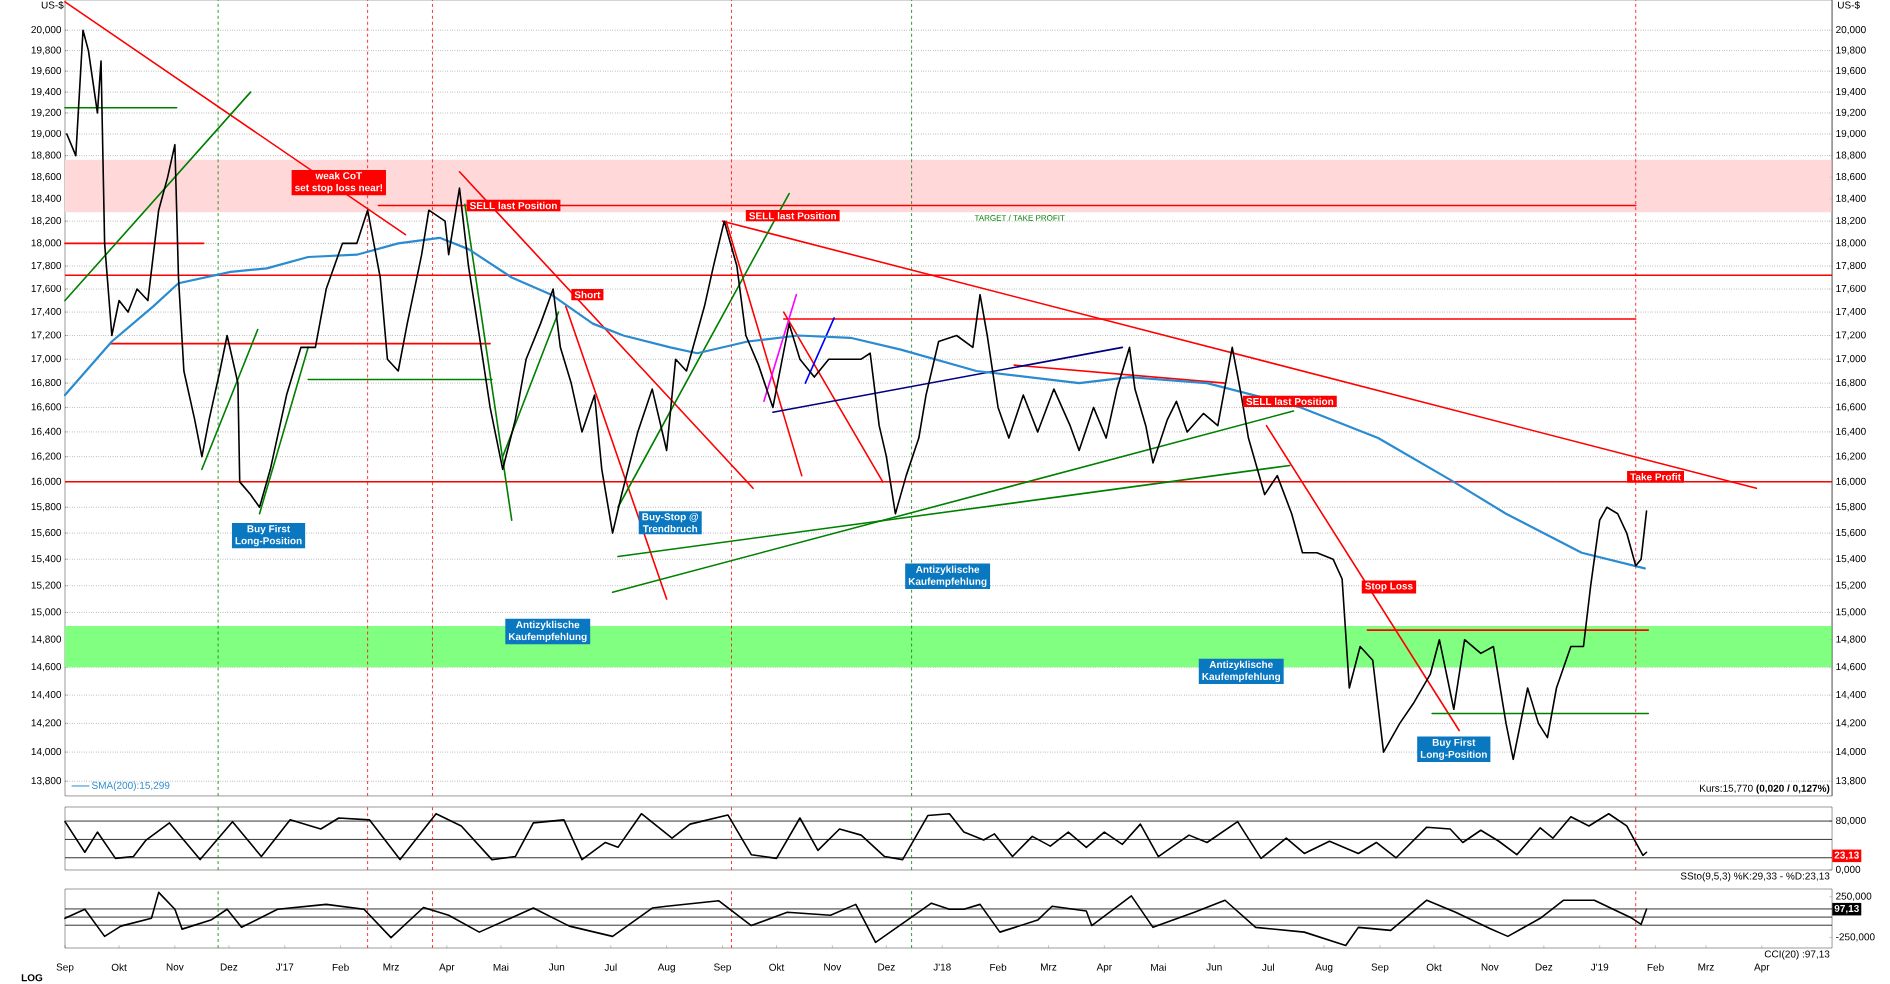 The width and height of the screenshot is (1890, 984). Describe the element at coordinates (46, 407) in the screenshot. I see `y-tick-label: 16,600` at that location.